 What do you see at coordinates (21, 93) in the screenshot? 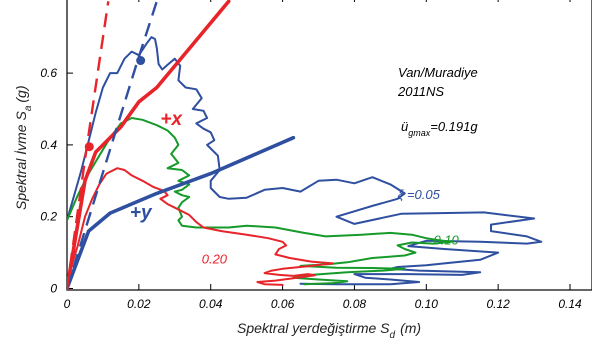
I see `y-axis-label-unit: (g)` at bounding box center [21, 93].